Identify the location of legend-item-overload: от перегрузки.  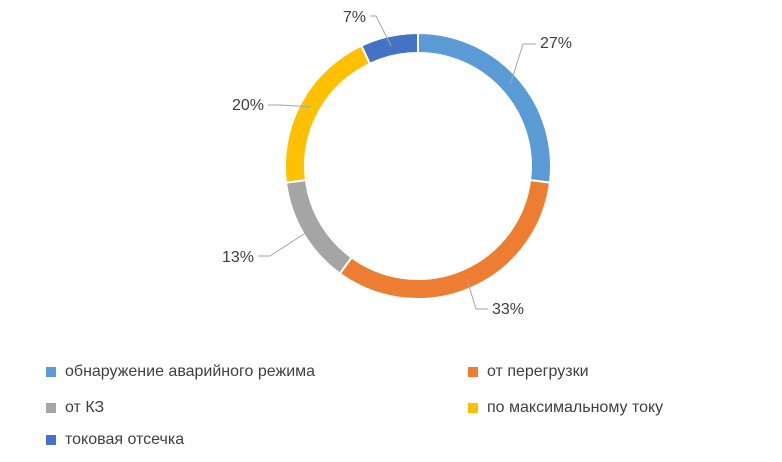
(528, 372).